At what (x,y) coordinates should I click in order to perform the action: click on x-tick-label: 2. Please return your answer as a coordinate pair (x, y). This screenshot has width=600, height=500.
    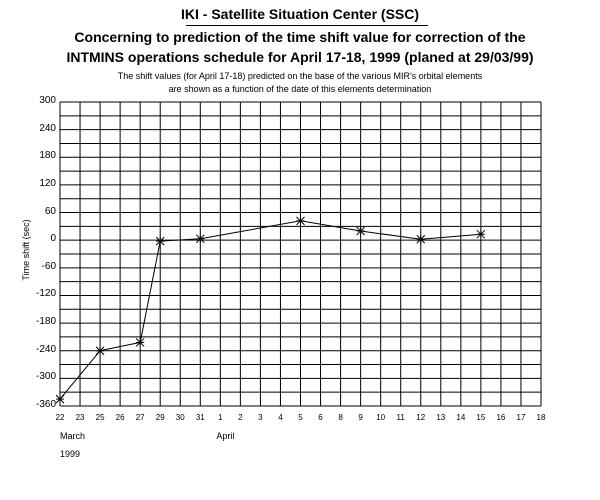
    Looking at the image, I should click on (240, 417).